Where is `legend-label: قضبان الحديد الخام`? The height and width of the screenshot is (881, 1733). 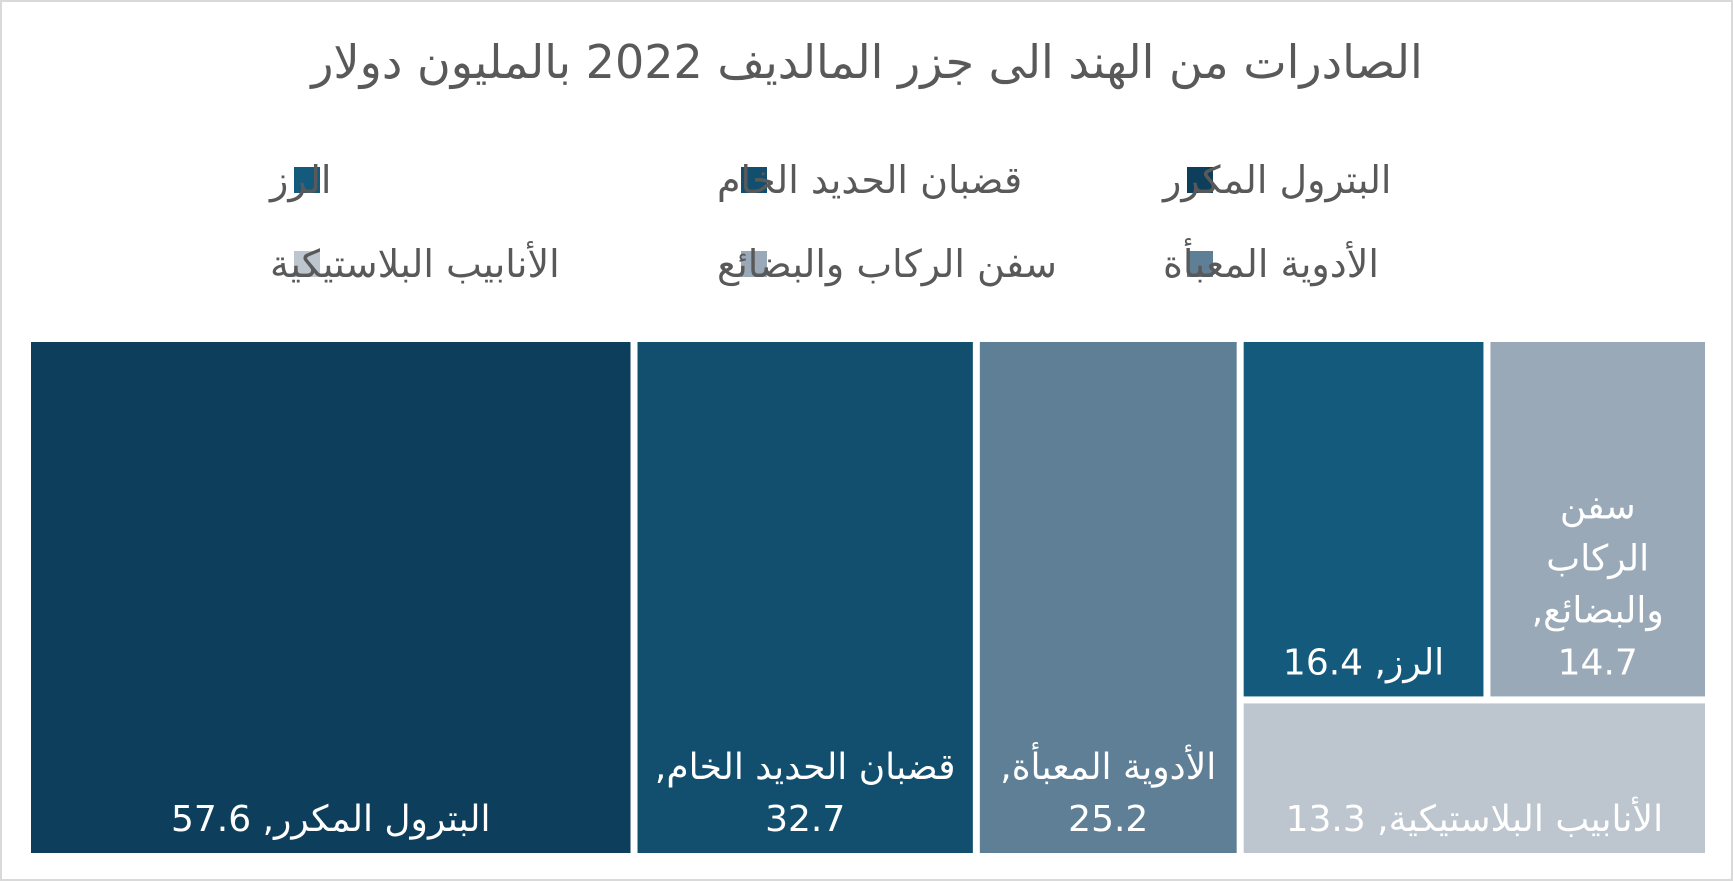 legend-label: قضبان الحديد الخام is located at coordinates (869, 180).